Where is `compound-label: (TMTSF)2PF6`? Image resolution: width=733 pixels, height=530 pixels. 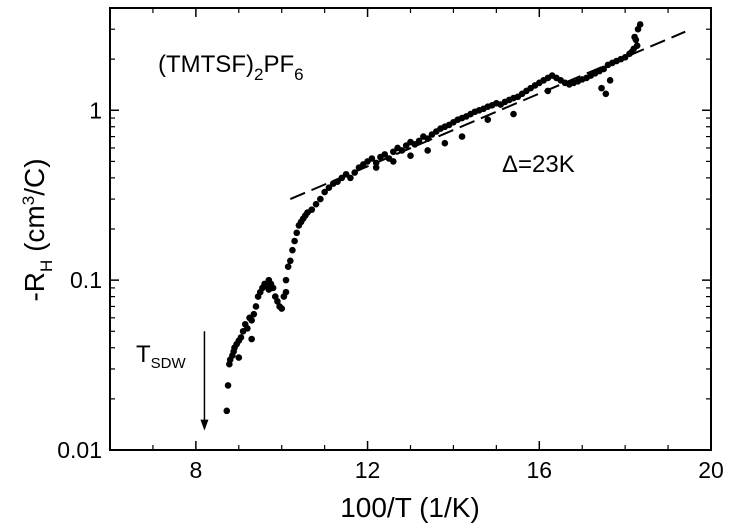 compound-label: (TMTSF)2PF6 is located at coordinates (231, 67).